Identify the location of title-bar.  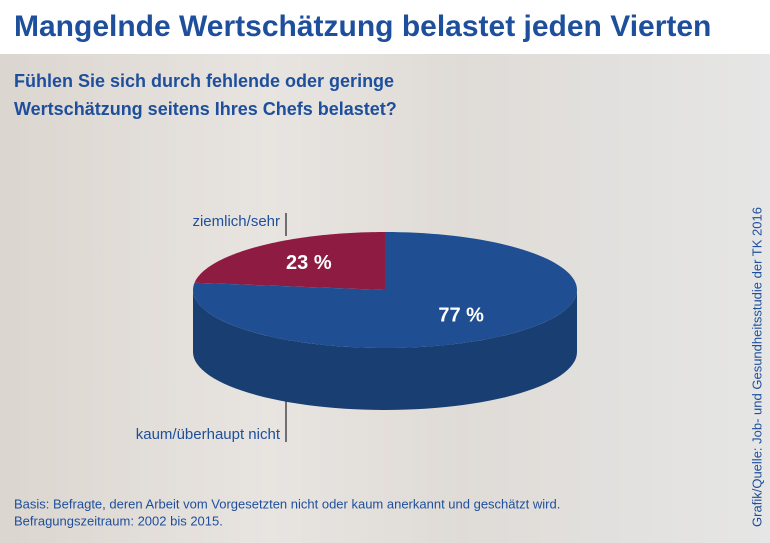
(385, 27).